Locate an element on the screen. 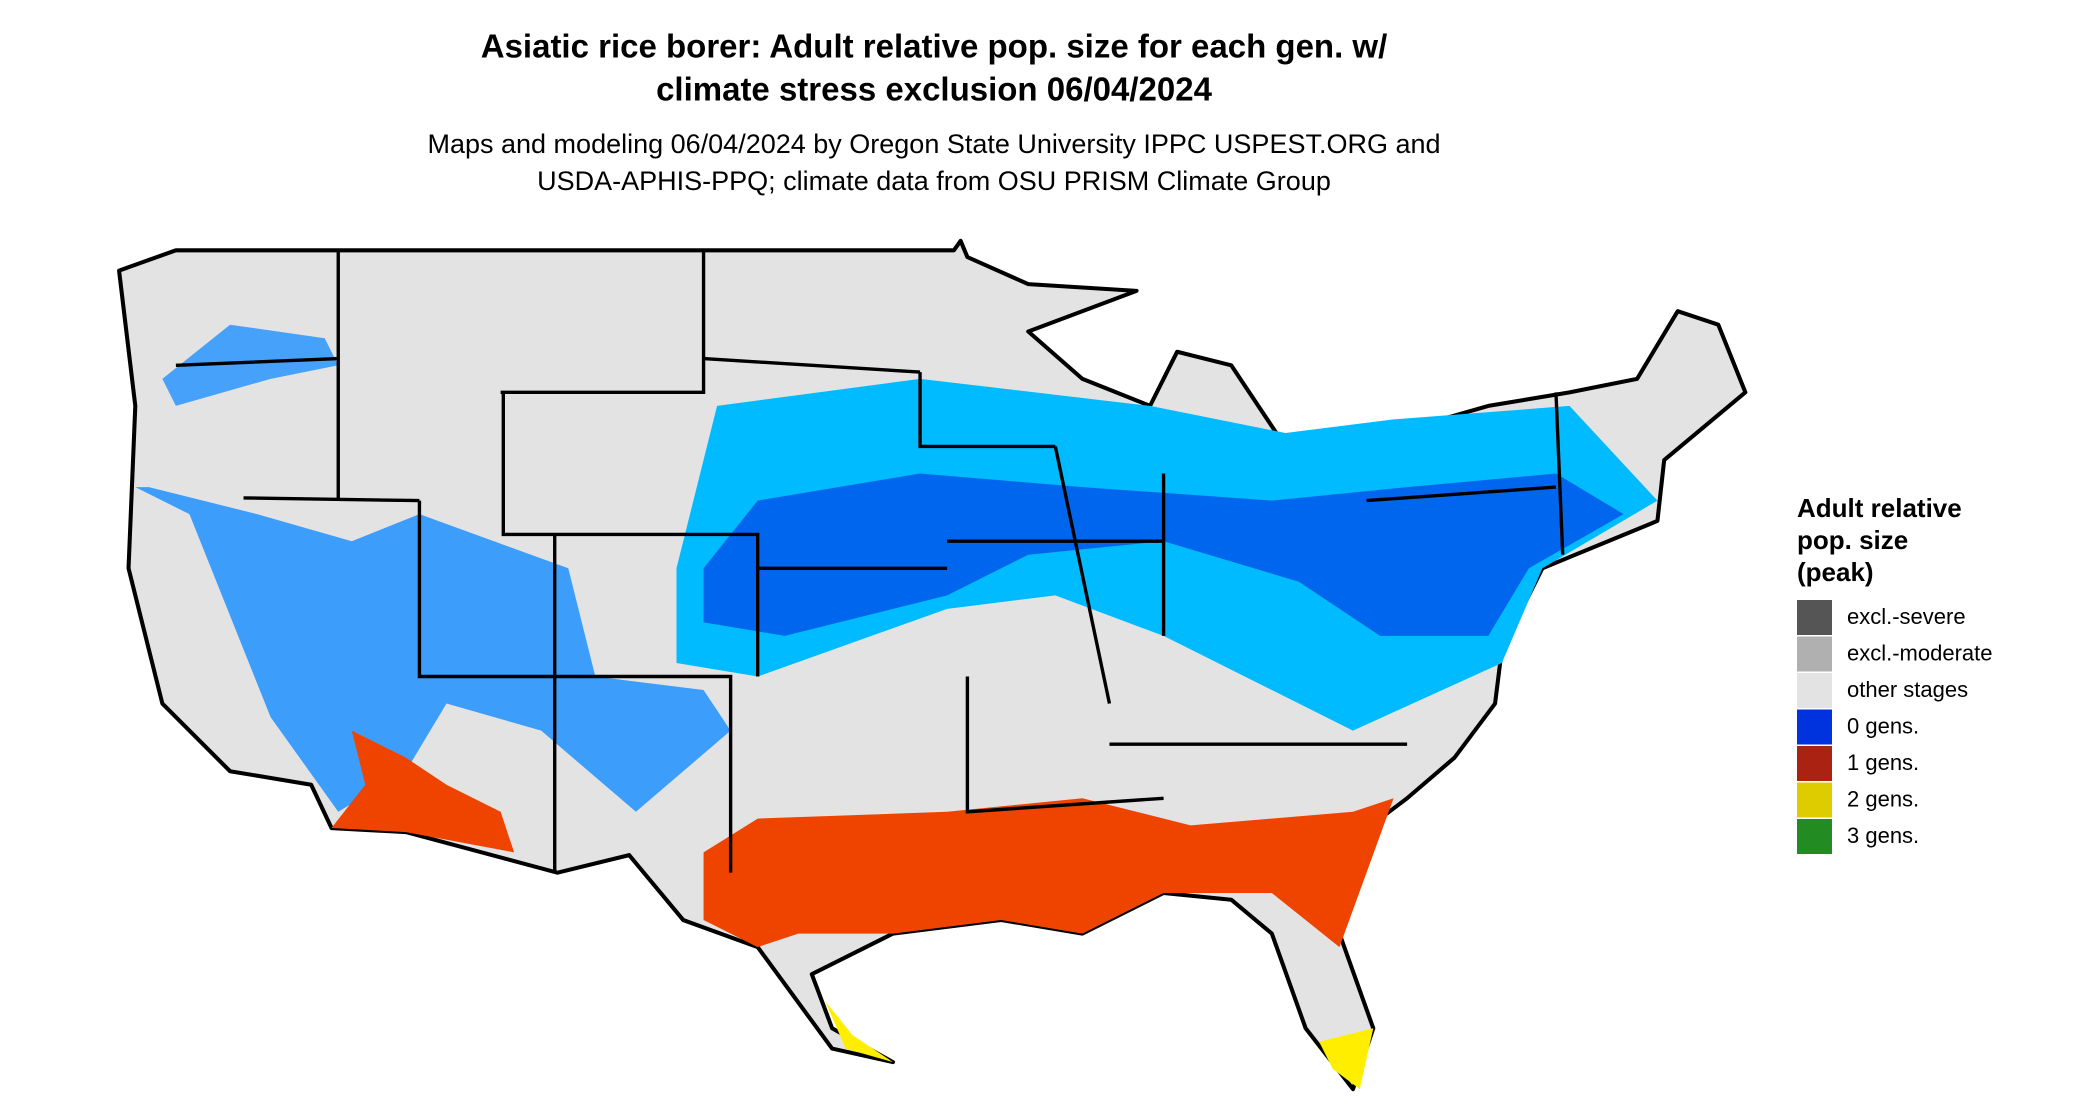 This screenshot has width=2100, height=1116. legend-label: 0 gens. is located at coordinates (1883, 725).